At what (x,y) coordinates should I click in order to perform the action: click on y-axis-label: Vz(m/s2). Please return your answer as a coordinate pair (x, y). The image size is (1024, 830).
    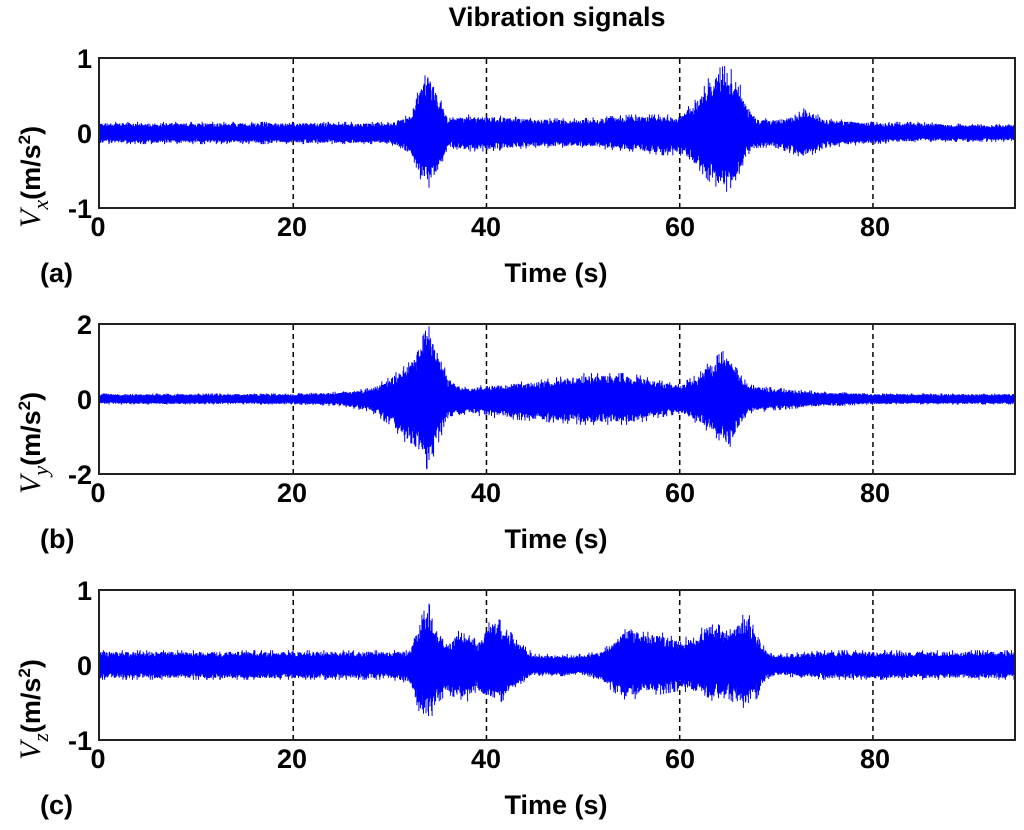
    Looking at the image, I should click on (33, 709).